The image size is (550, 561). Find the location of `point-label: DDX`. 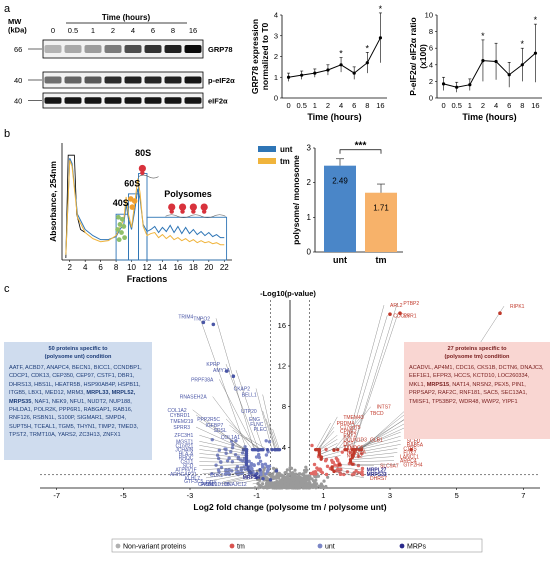

point-label: DDX is located at coordinates (211, 483).